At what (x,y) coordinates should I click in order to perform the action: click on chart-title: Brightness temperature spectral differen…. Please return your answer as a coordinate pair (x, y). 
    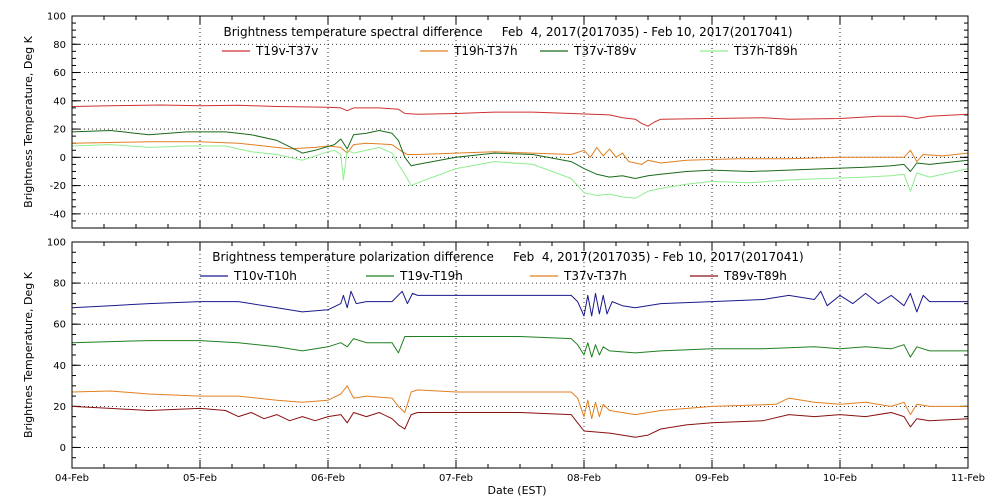
    Looking at the image, I should click on (507, 32).